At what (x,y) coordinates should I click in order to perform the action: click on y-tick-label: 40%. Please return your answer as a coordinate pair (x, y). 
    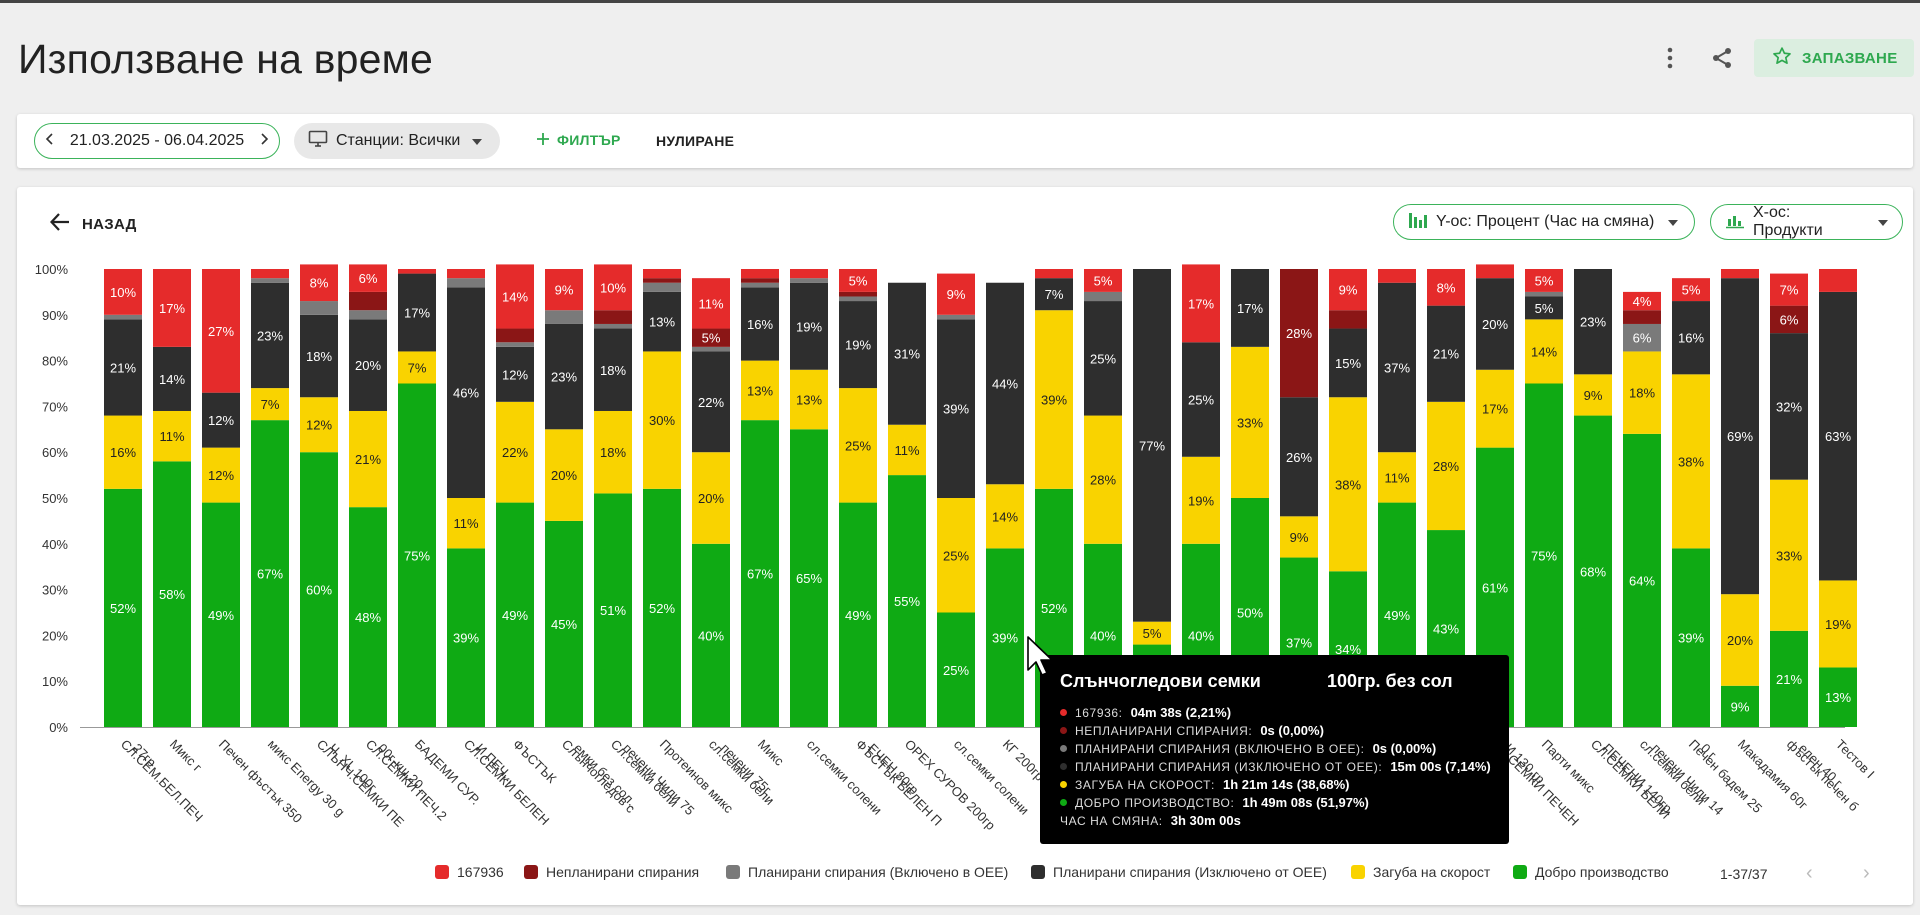
    Looking at the image, I should click on (55, 544).